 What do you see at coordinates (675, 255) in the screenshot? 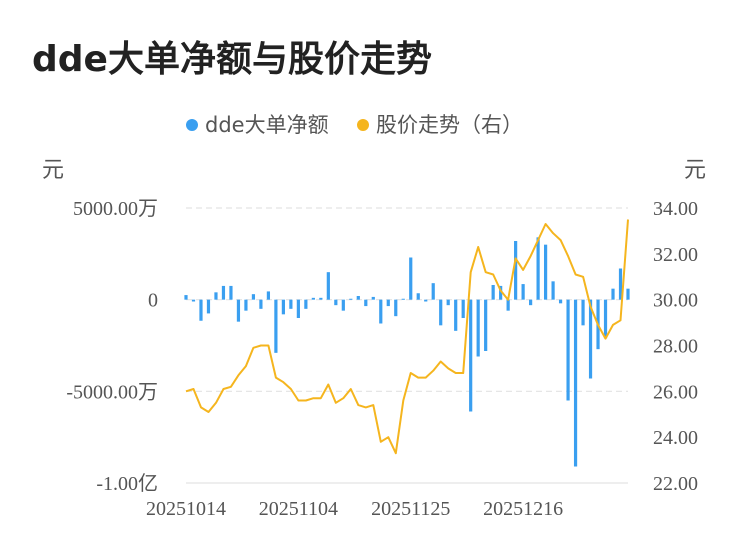
I see `right-tick-1: 32.00` at bounding box center [675, 255].